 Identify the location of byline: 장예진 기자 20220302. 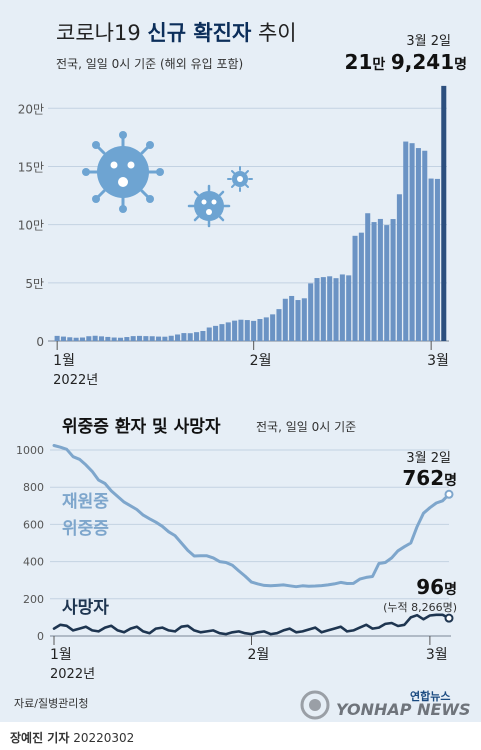
(72, 737).